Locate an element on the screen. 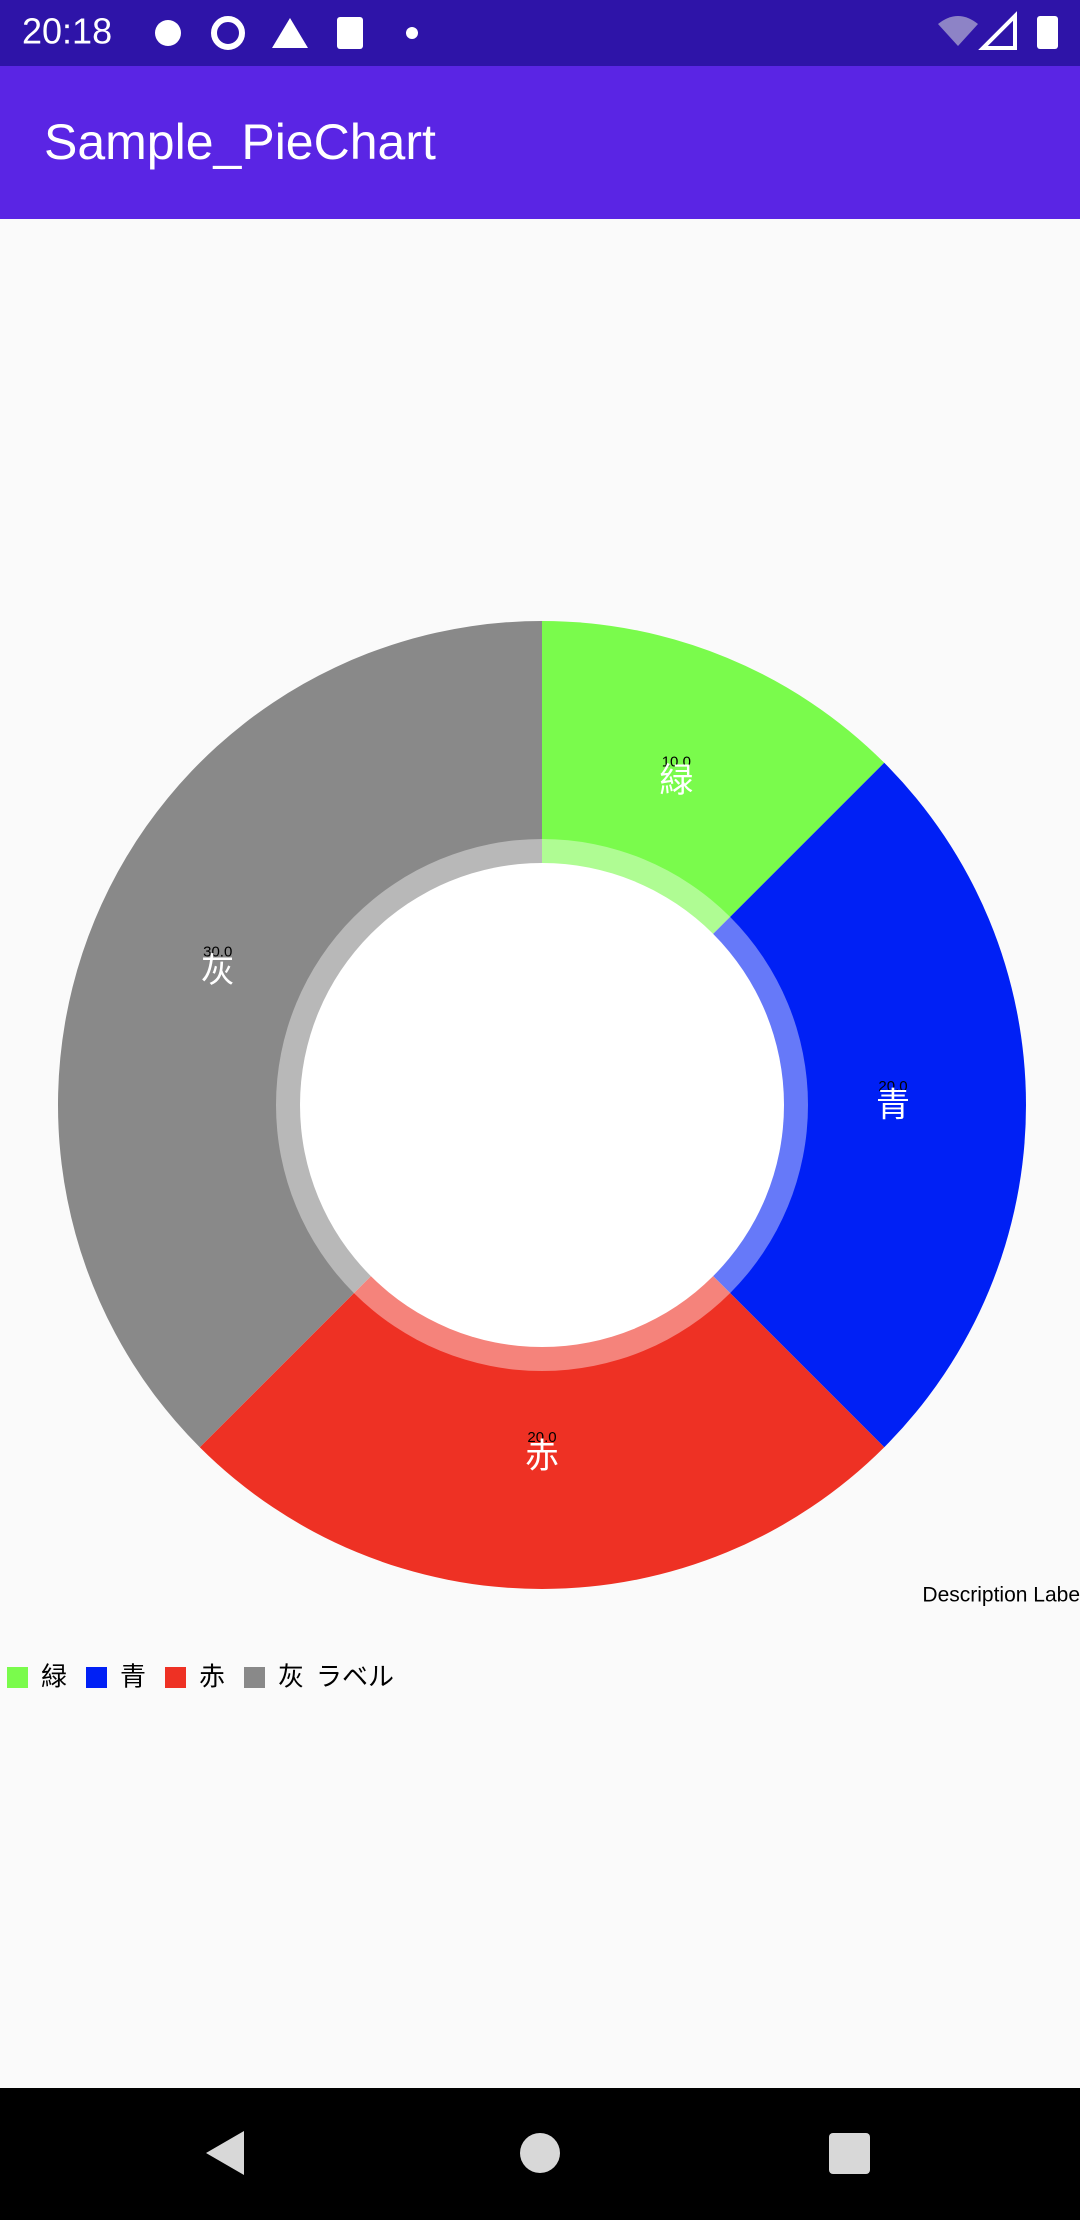 Image resolution: width=1080 pixels, height=2220 pixels. value-label: 10.0 is located at coordinates (676, 762).